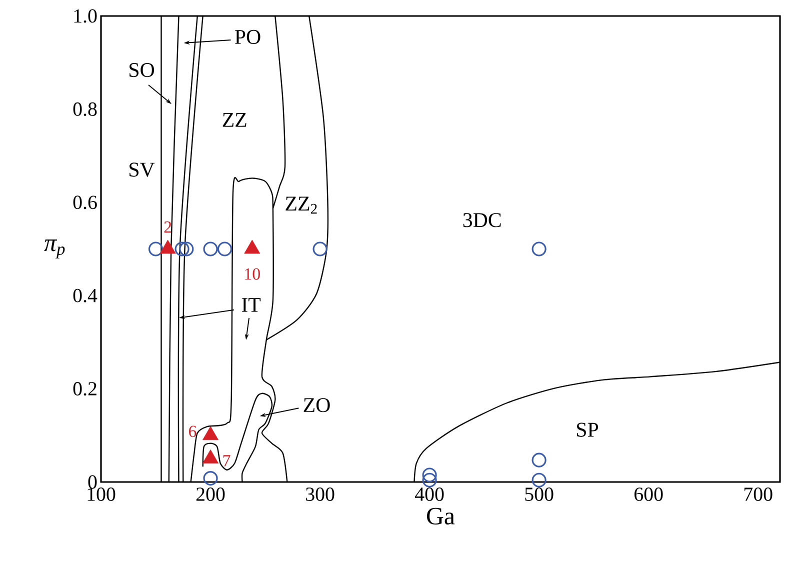 The image size is (789, 577). What do you see at coordinates (539, 494) in the screenshot?
I see `x-tick-label: 500` at bounding box center [539, 494].